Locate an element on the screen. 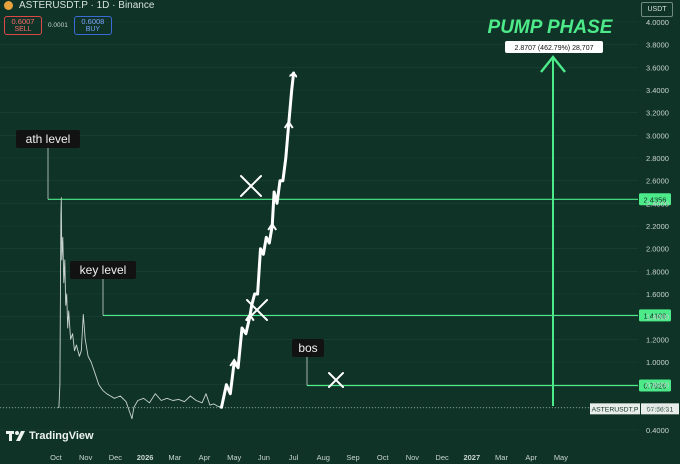 This screenshot has height=464, width=680. y-tick-label: 3.2000 is located at coordinates (657, 113).